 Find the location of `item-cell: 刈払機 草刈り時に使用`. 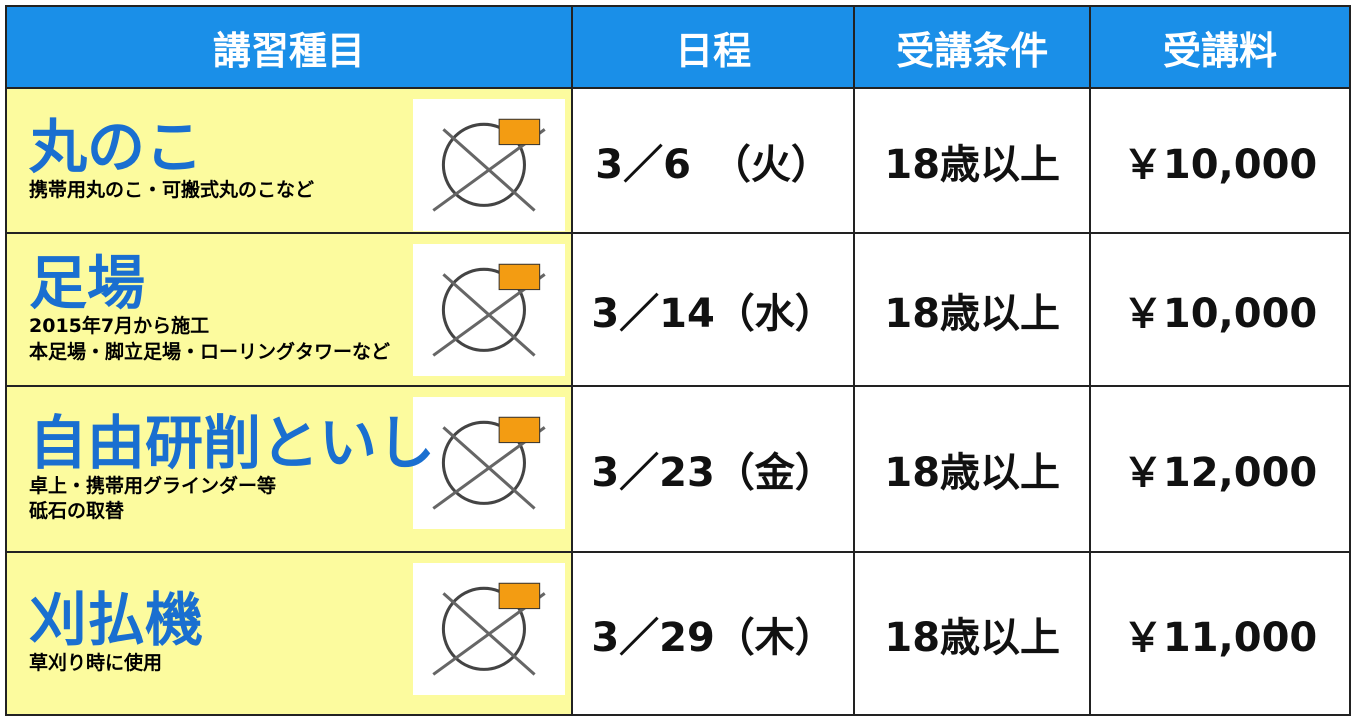

item-cell: 刈払機 草刈り時に使用 is located at coordinates (289, 633).